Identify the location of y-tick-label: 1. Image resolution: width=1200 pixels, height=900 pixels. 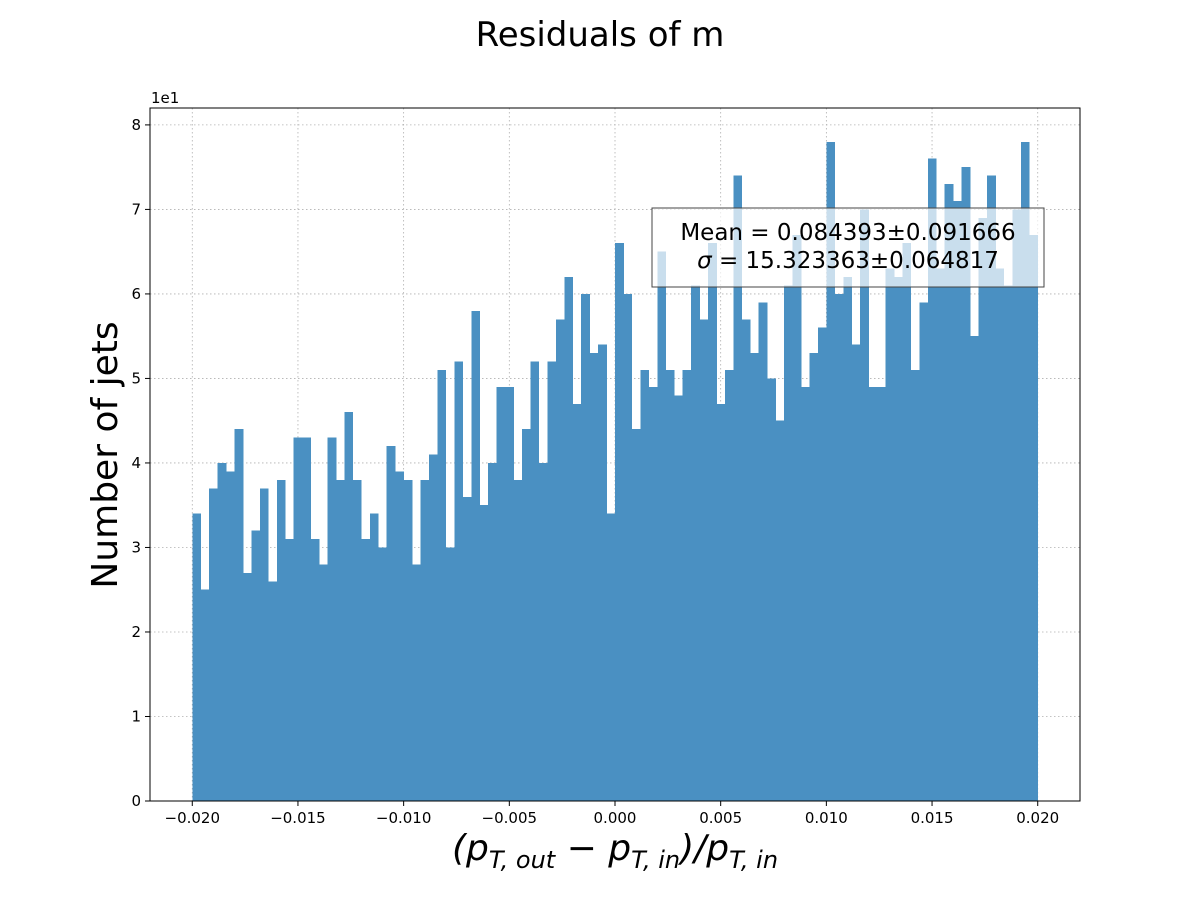
(136, 716).